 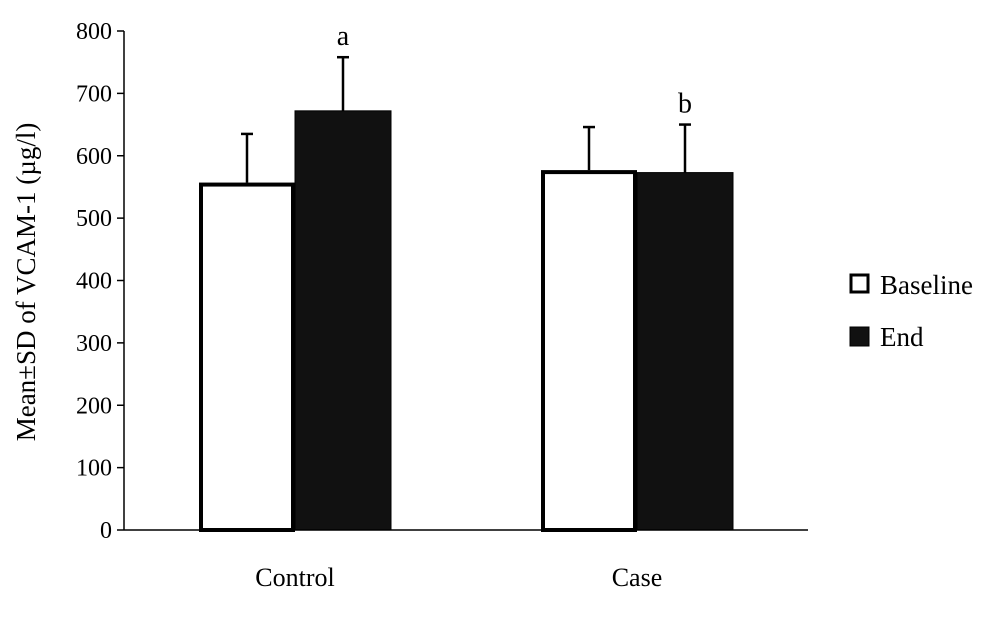 I want to click on y-tick-label-100: 100, so click(x=94, y=469).